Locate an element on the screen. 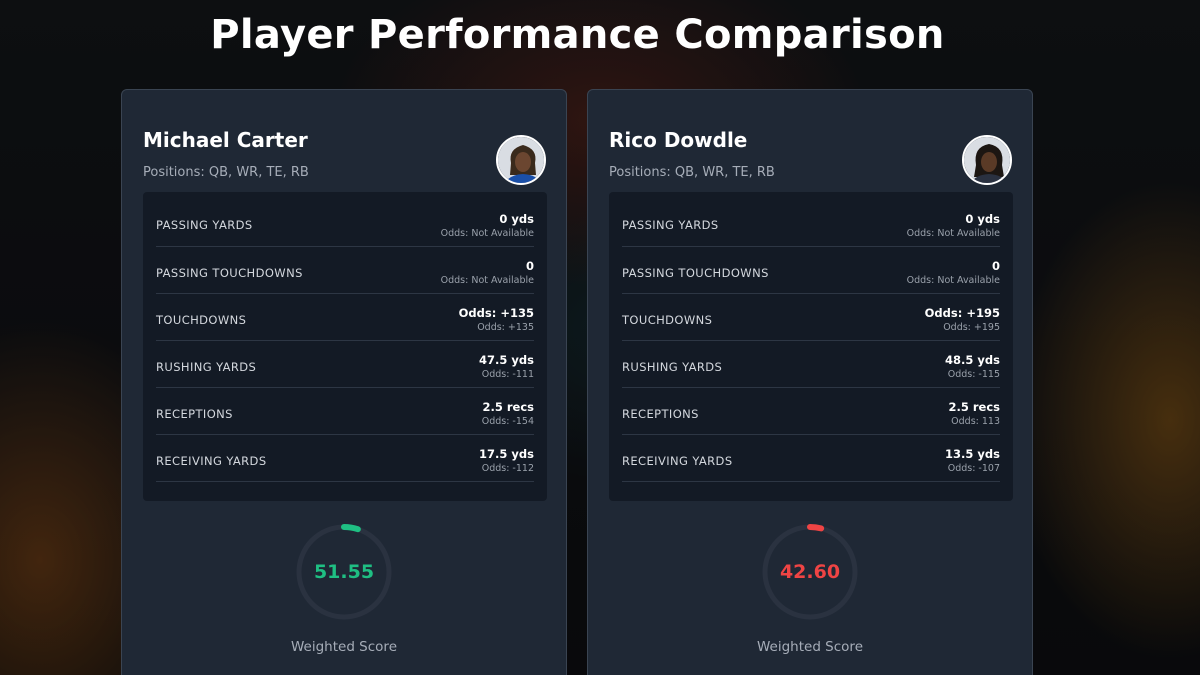  player-name: Michael Carter is located at coordinates (225, 140).